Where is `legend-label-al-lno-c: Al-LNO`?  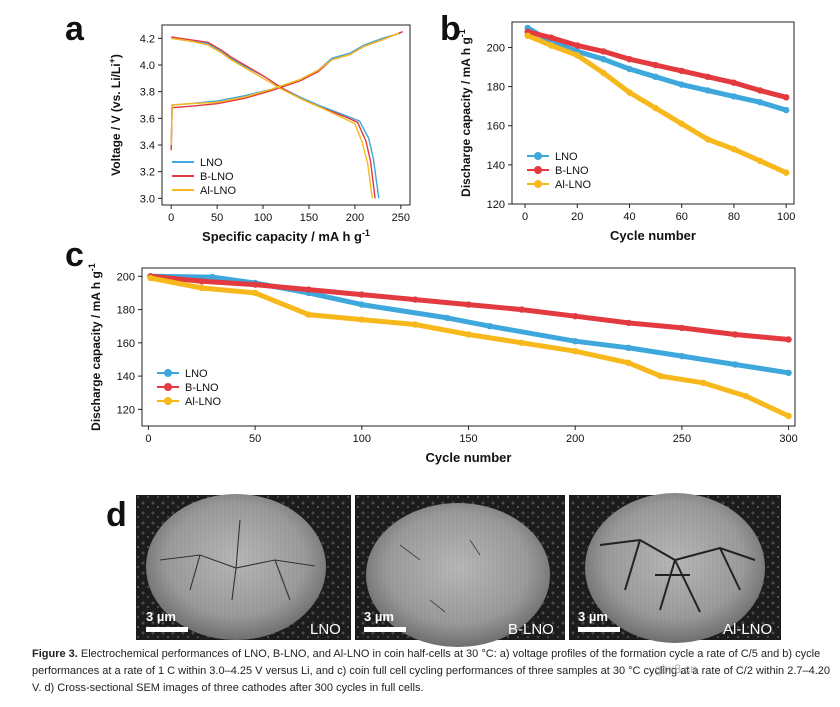
legend-label-al-lno-c: Al-LNO is located at coordinates (203, 402).